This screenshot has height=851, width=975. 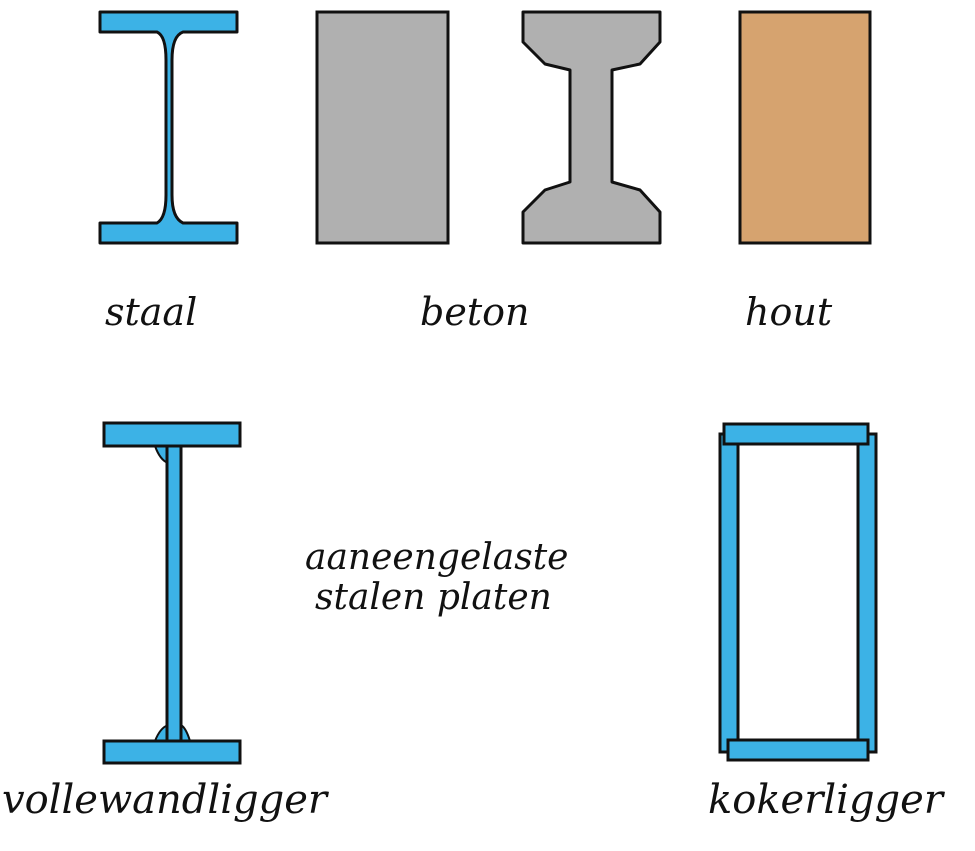 What do you see at coordinates (729, 593) in the screenshot?
I see `box-left-plate` at bounding box center [729, 593].